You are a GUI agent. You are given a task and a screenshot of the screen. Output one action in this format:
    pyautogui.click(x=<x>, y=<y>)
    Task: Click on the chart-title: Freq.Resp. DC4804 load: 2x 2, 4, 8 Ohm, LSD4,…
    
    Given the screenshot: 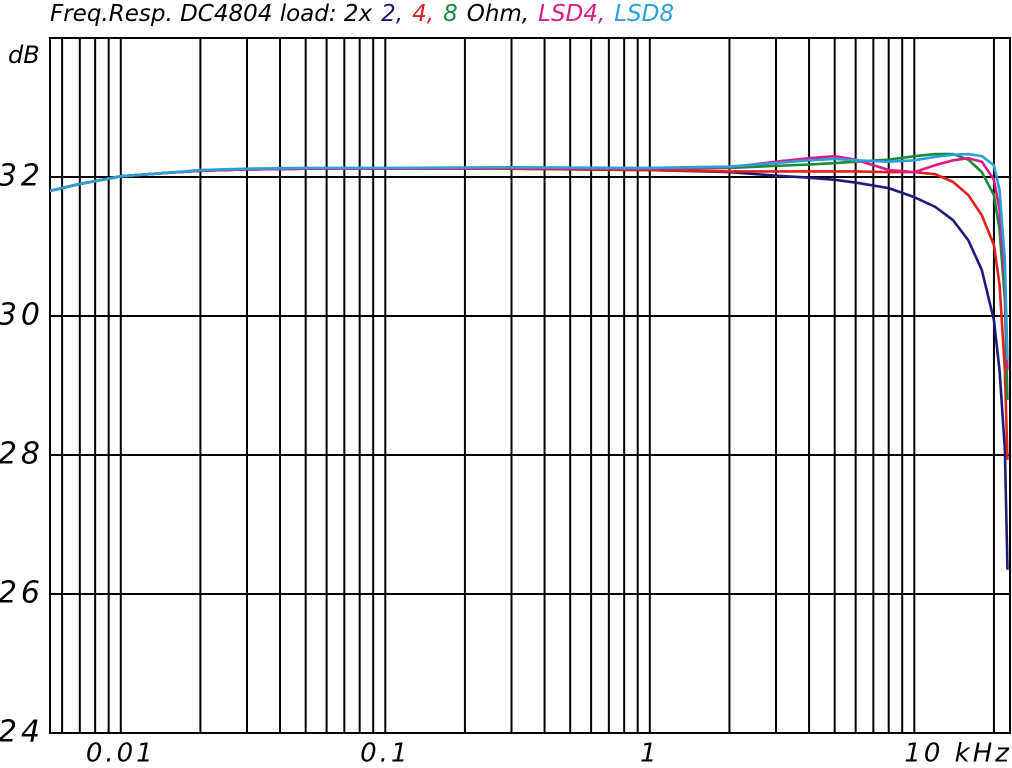 What is the action you would take?
    pyautogui.click(x=362, y=14)
    